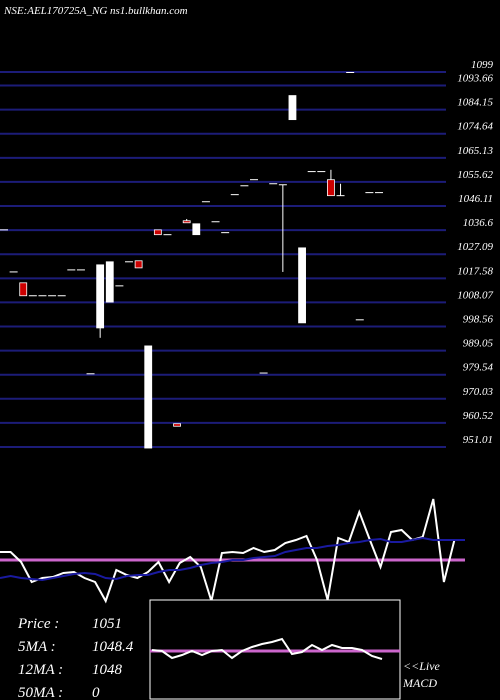 The width and height of the screenshot is (500, 700). Describe the element at coordinates (40, 670) in the screenshot. I see `stat-label: 12MA :` at that location.